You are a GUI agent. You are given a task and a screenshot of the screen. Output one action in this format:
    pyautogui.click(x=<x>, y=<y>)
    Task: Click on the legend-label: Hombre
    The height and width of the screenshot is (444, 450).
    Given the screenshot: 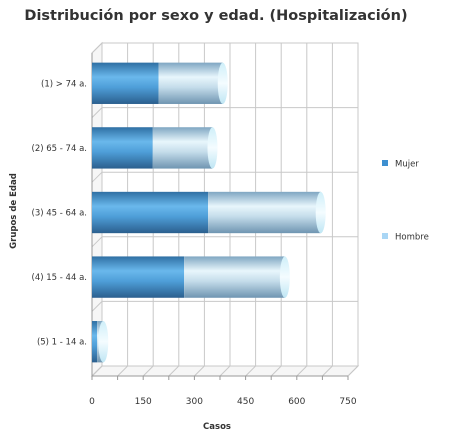 What is the action you would take?
    pyautogui.click(x=412, y=238)
    